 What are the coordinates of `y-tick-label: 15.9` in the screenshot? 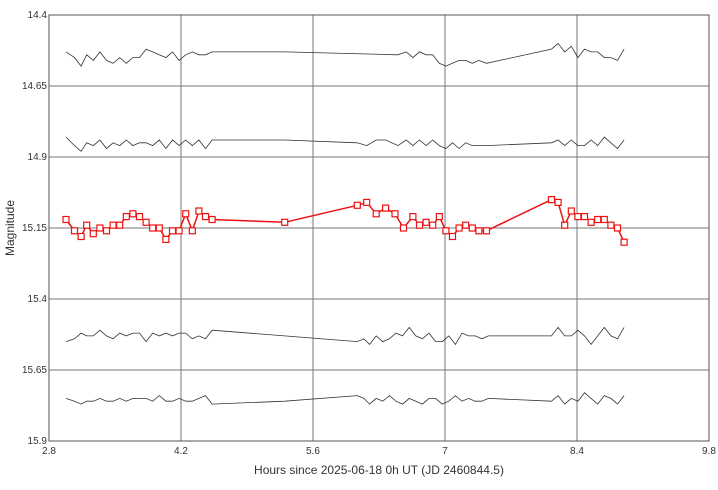 It's located at (38, 441).